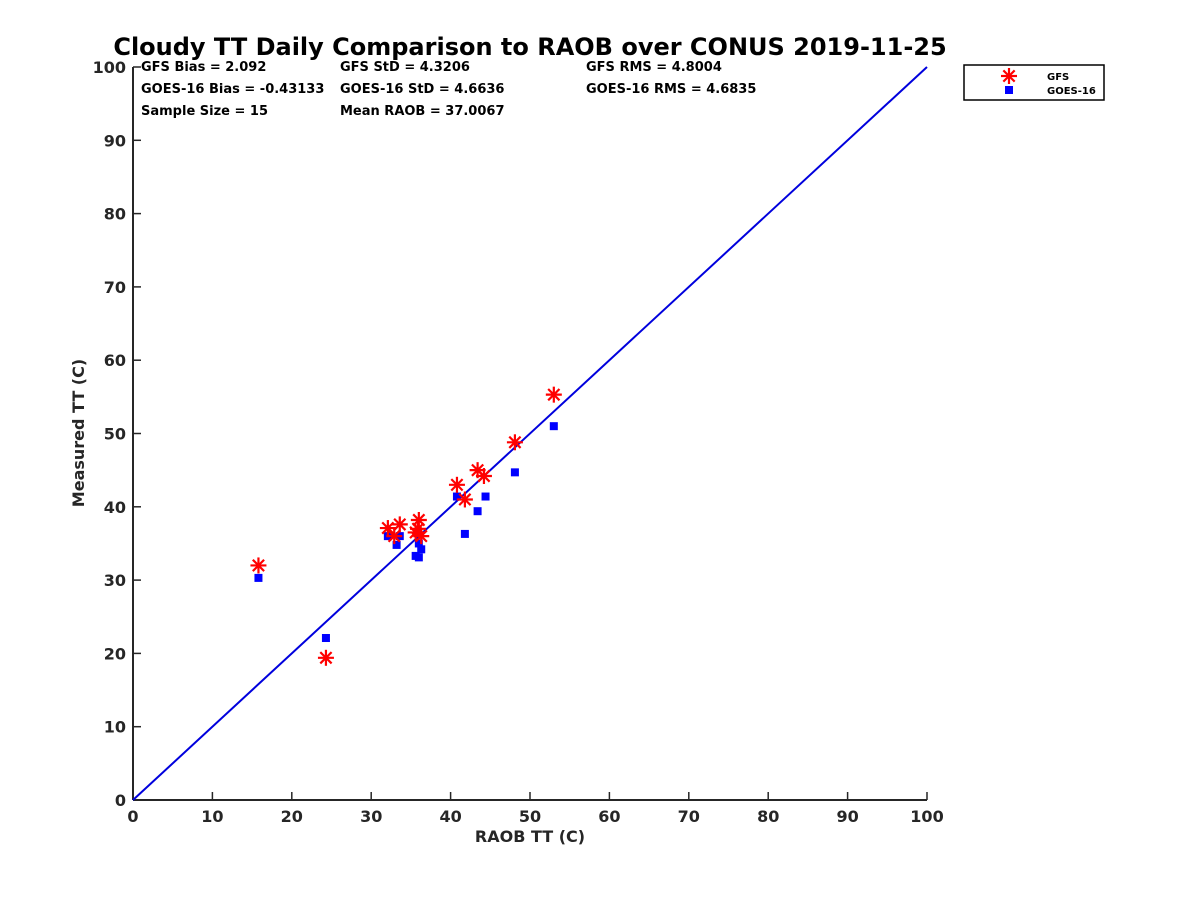 The image size is (1200, 904). Describe the element at coordinates (109, 67) in the screenshot. I see `y-tick-label: 100` at that location.